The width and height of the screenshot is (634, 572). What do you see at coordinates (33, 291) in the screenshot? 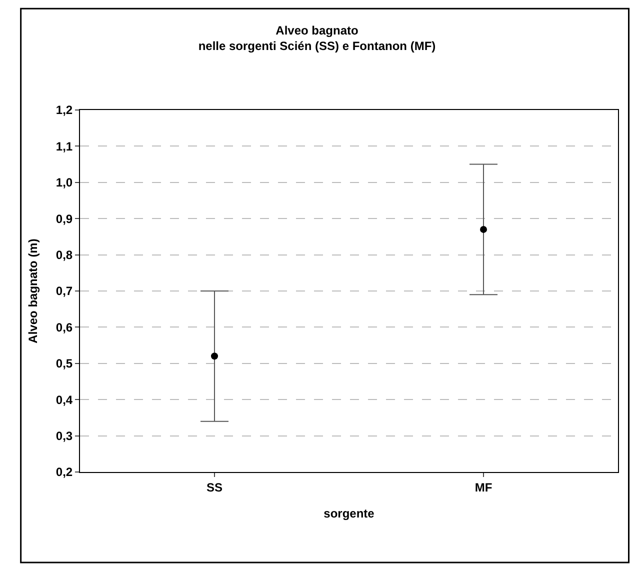
I see `y-axis-title: Alveo bagnato (m)` at bounding box center [33, 291].